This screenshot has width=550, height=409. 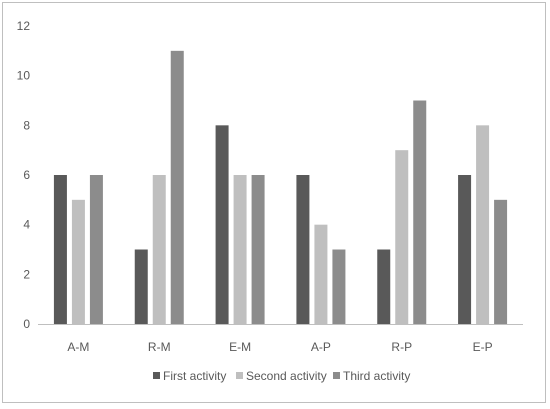 I want to click on y-tick-label: 8, so click(x=26, y=125).